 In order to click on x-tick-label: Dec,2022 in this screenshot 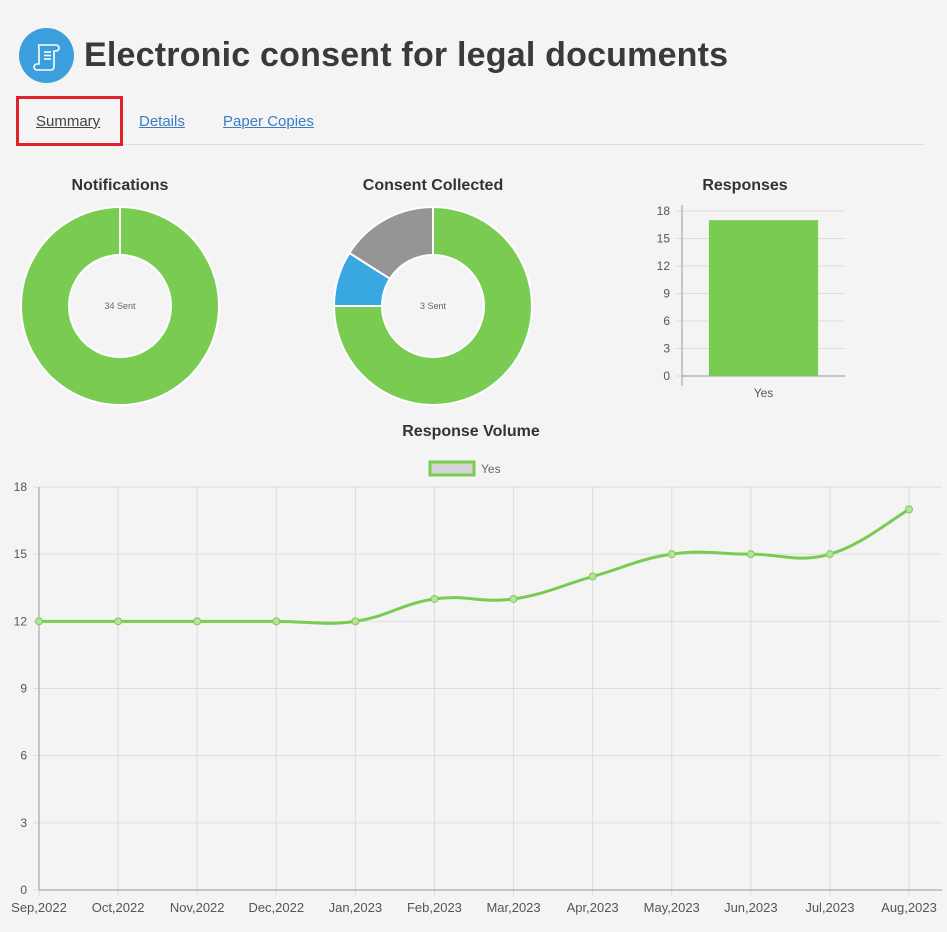, I will do `click(276, 907)`.